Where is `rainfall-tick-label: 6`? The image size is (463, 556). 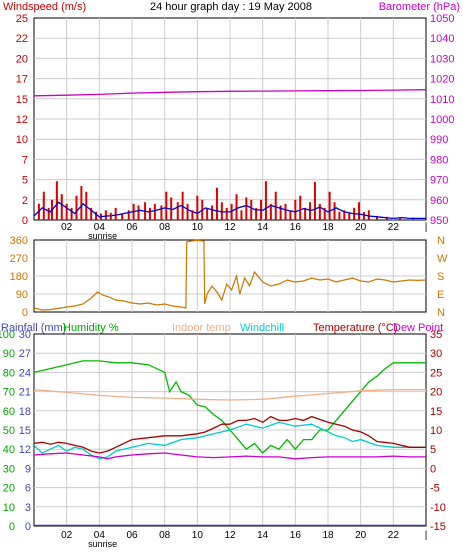
rainfall-tick-label: 6 is located at coordinates (28, 489).